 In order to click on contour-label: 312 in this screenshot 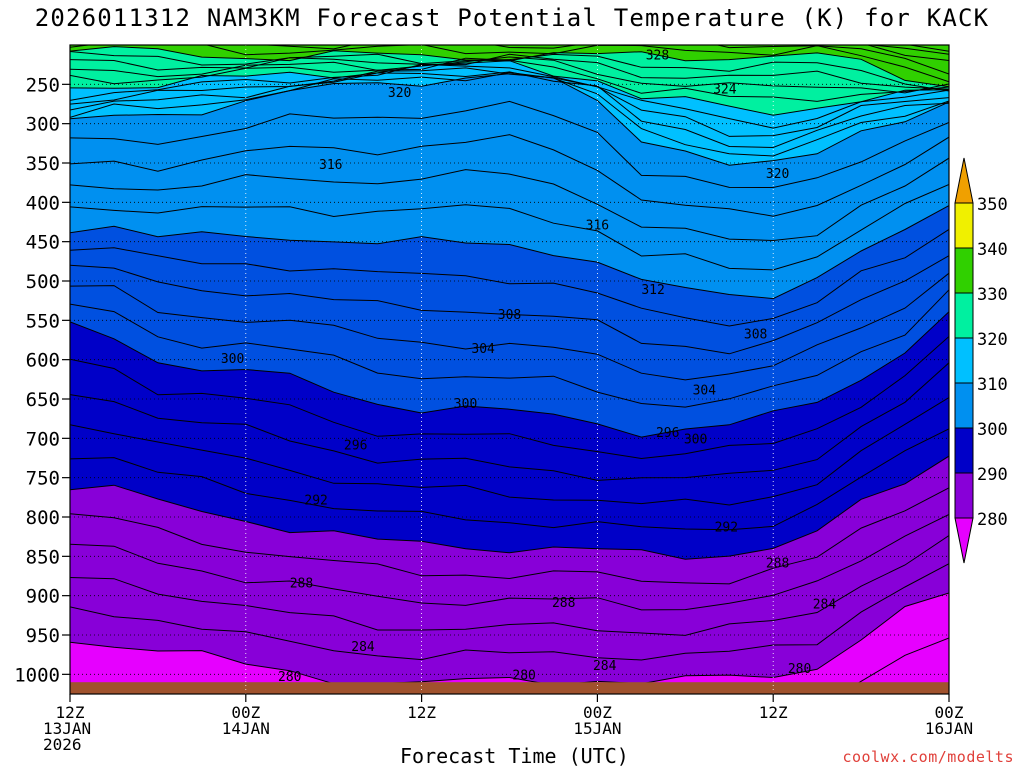, I will do `click(652, 290)`.